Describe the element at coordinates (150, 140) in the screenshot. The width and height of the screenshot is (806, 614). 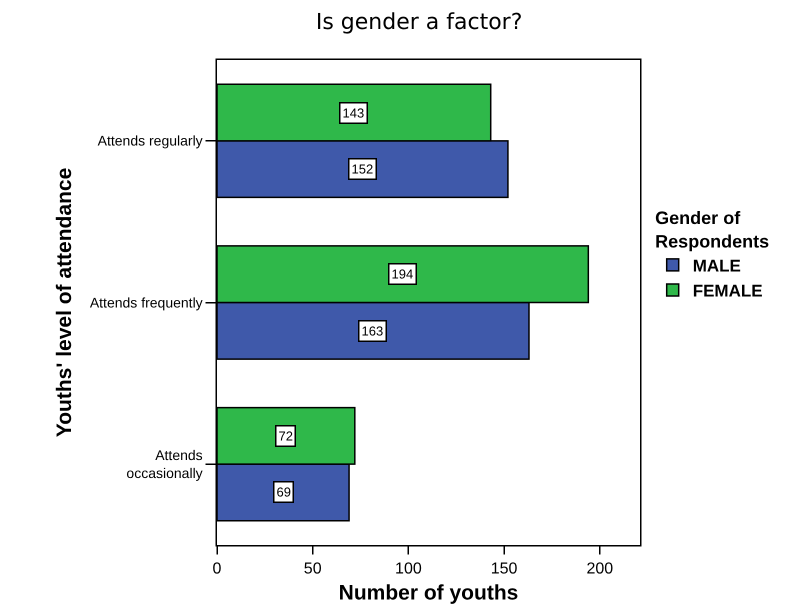
I see `y-tick-label: Attends regularly` at that location.